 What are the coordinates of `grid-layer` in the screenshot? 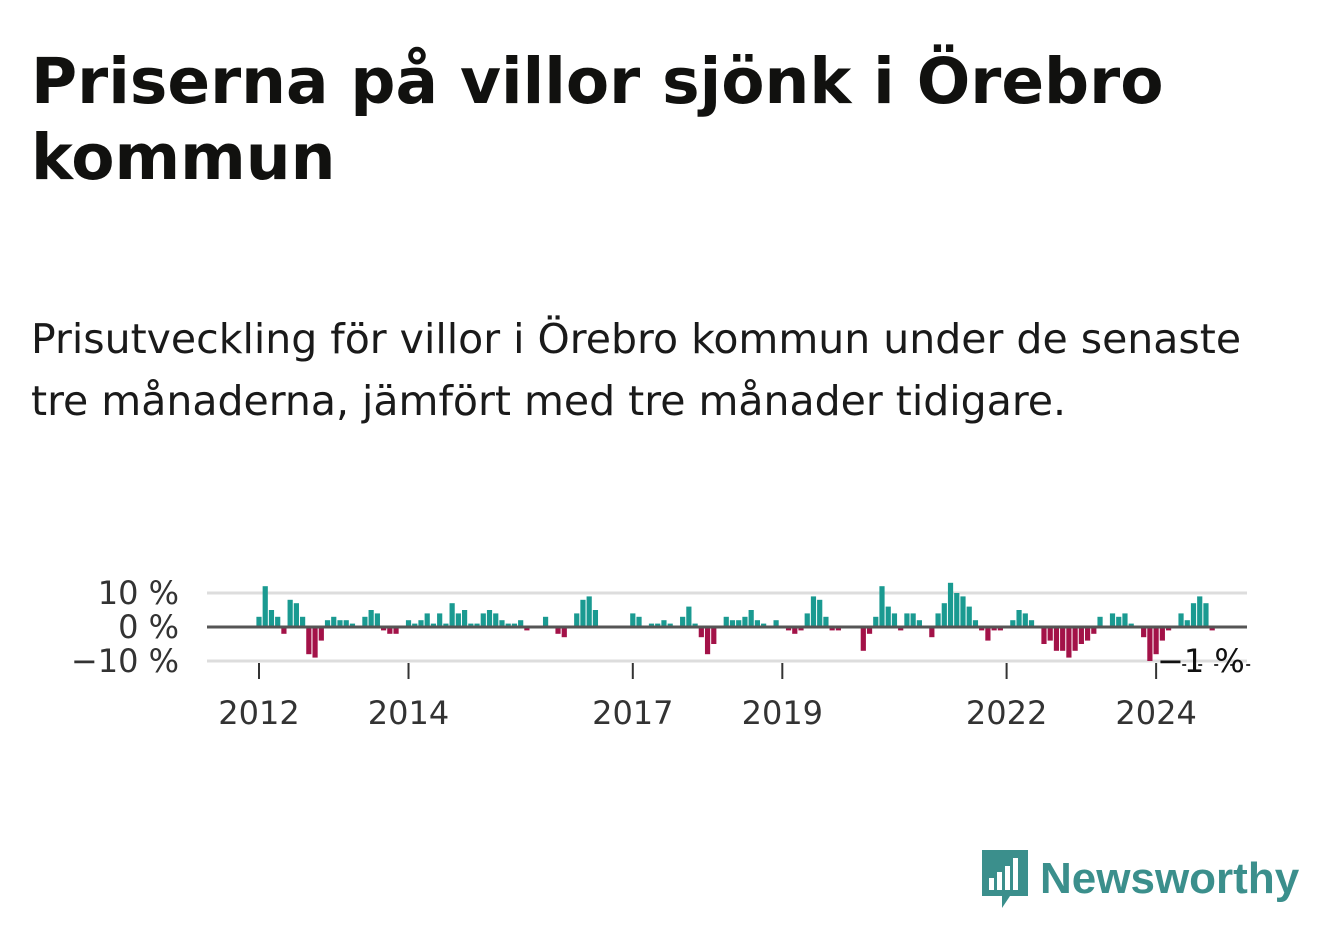 It's located at (727, 627).